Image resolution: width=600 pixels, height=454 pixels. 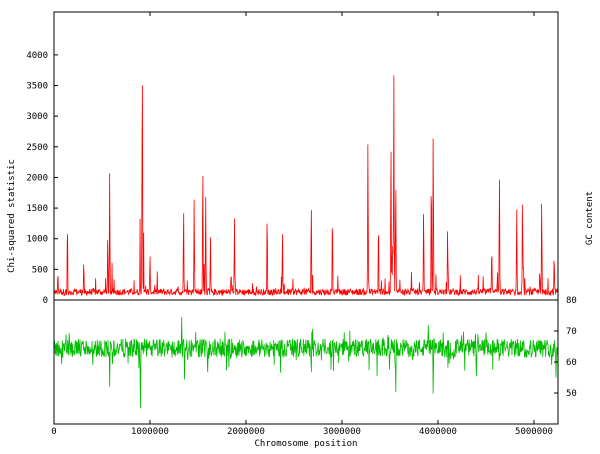 I want to click on chi-y-tick-label: 1000, so click(x=37, y=240).